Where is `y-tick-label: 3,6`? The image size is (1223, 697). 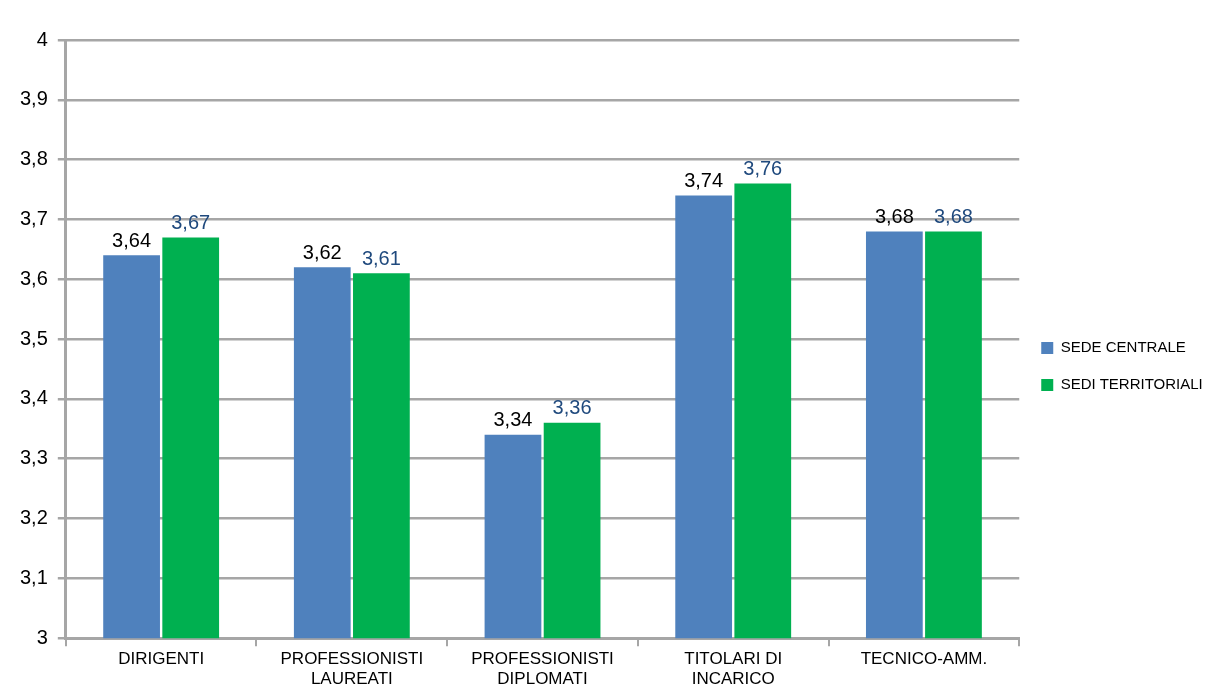
y-tick-label: 3,6 is located at coordinates (33, 277).